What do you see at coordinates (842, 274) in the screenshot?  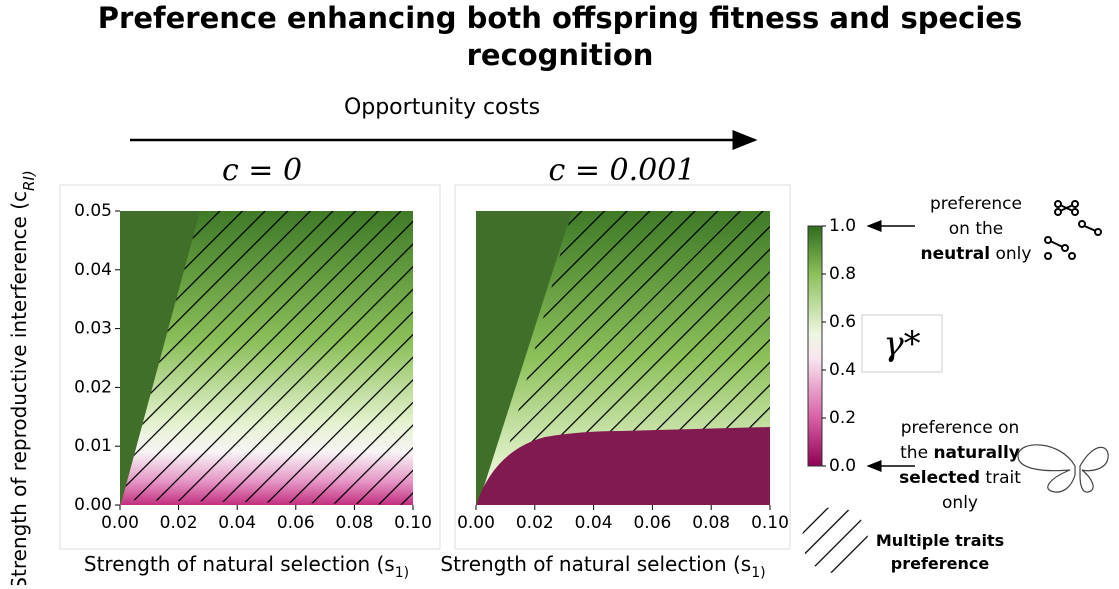 I see `colorbar-tick-label: 0.8` at bounding box center [842, 274].